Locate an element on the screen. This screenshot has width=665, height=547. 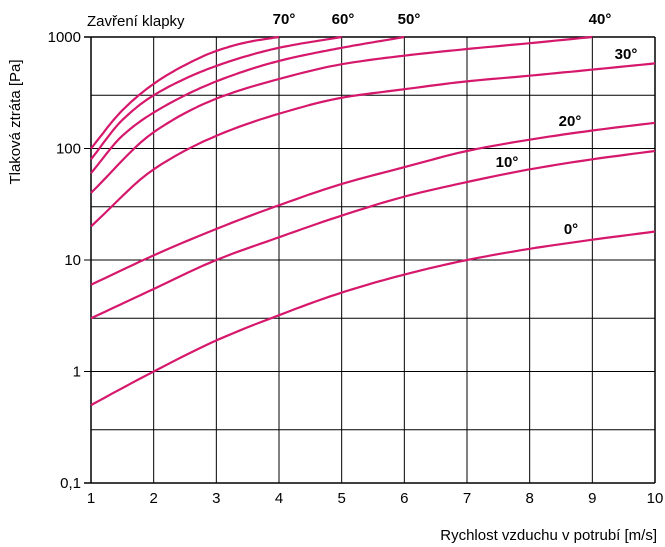
legend-title: Zavření klapky is located at coordinates (136, 21).